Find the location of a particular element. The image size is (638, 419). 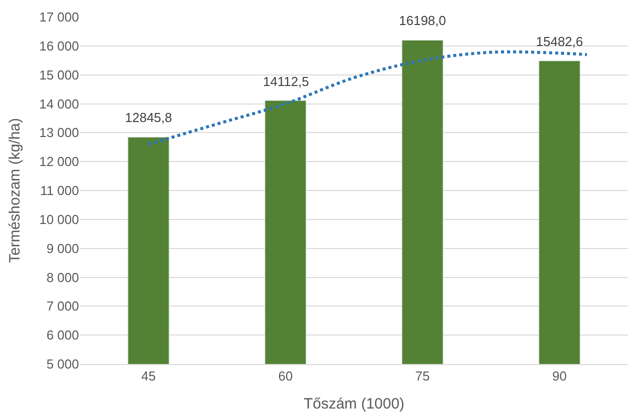

y-tick-label: 16 000 is located at coordinates (59, 46).